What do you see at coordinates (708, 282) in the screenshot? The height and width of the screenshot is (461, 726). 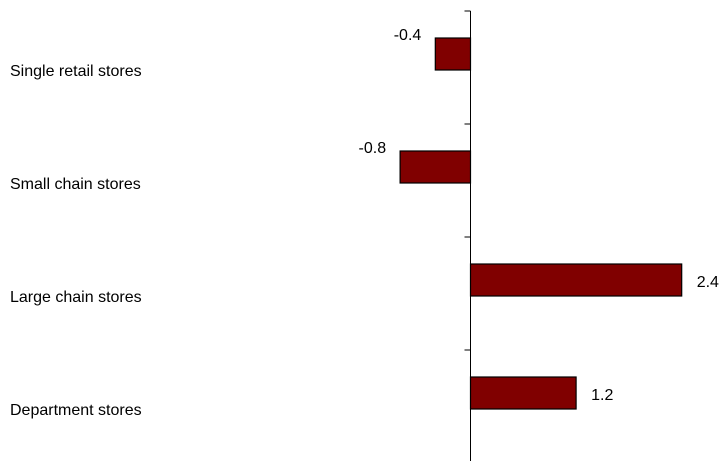 I see `value-label: 2.4` at bounding box center [708, 282].